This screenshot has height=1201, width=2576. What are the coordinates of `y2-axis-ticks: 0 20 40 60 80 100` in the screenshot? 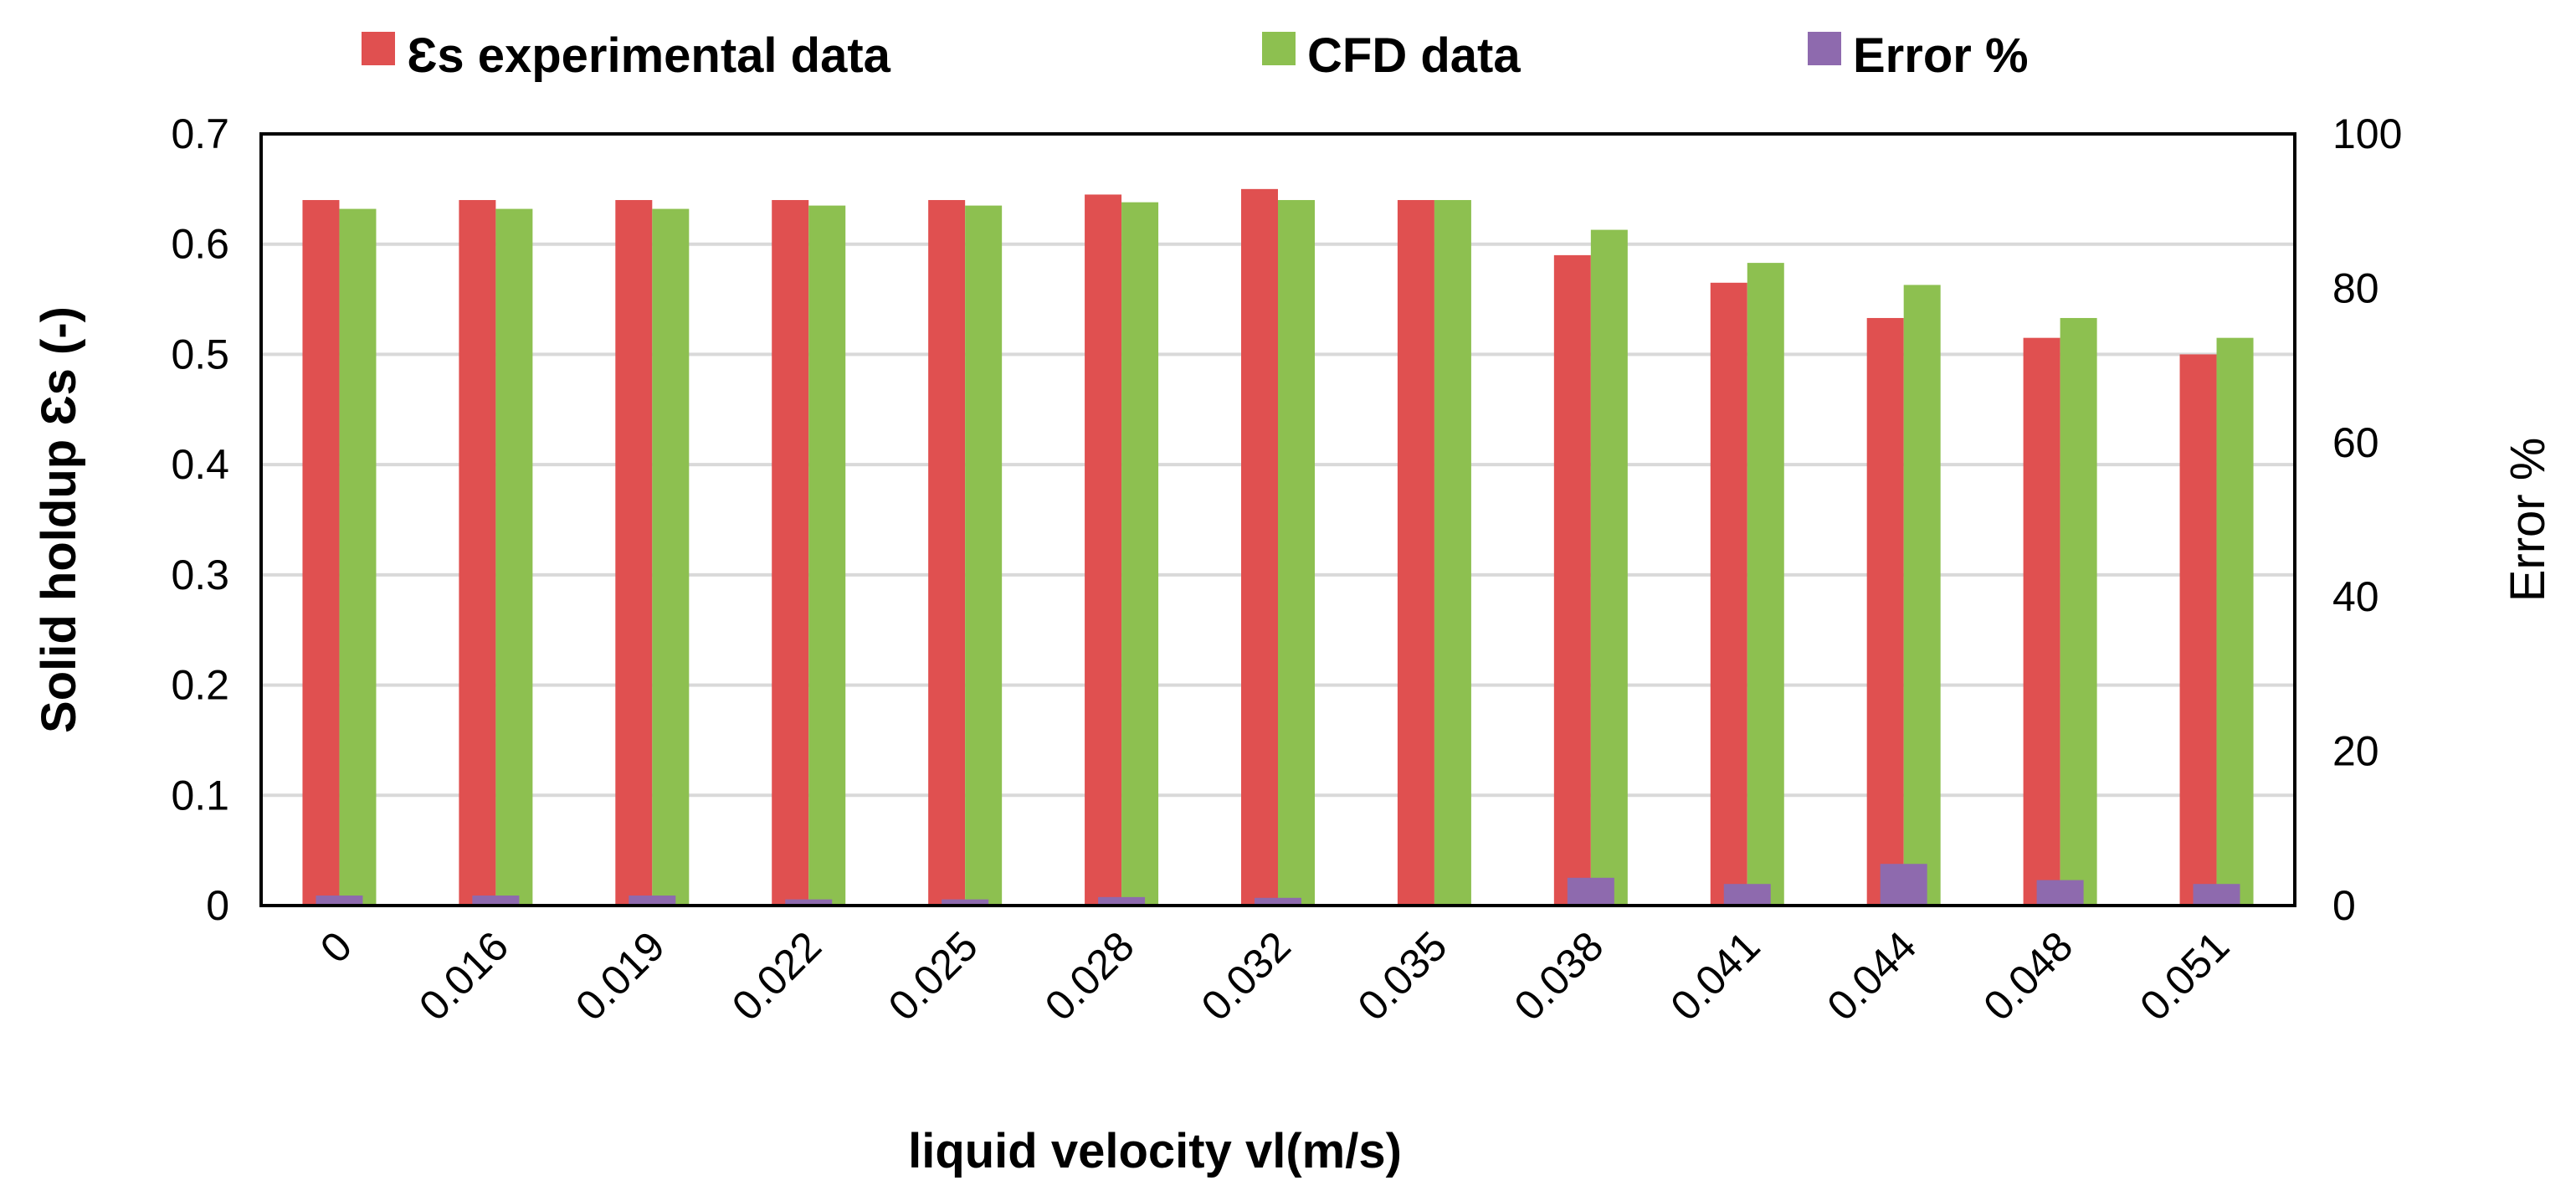 It's located at (2367, 519).